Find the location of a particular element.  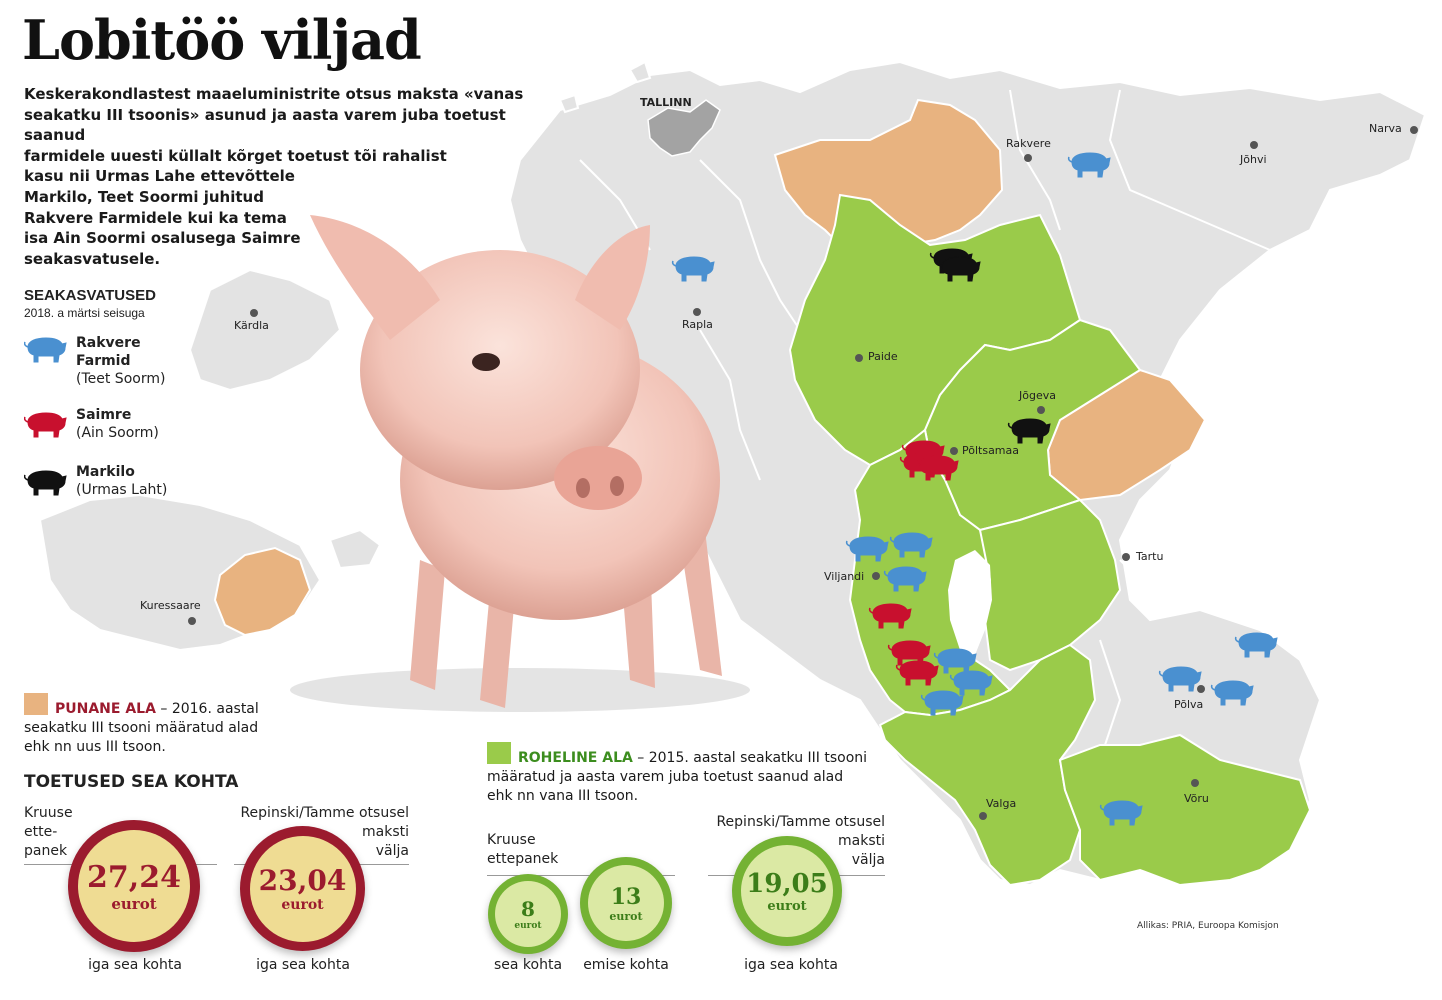

intro-line: kasu nii Urmas Lahe ettevõttele is located at coordinates (159, 176).